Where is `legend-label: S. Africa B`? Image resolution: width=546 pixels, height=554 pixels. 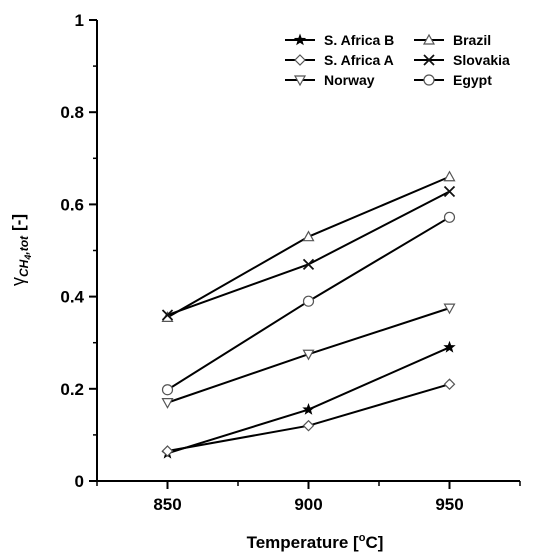 legend-label: S. Africa B is located at coordinates (359, 40).